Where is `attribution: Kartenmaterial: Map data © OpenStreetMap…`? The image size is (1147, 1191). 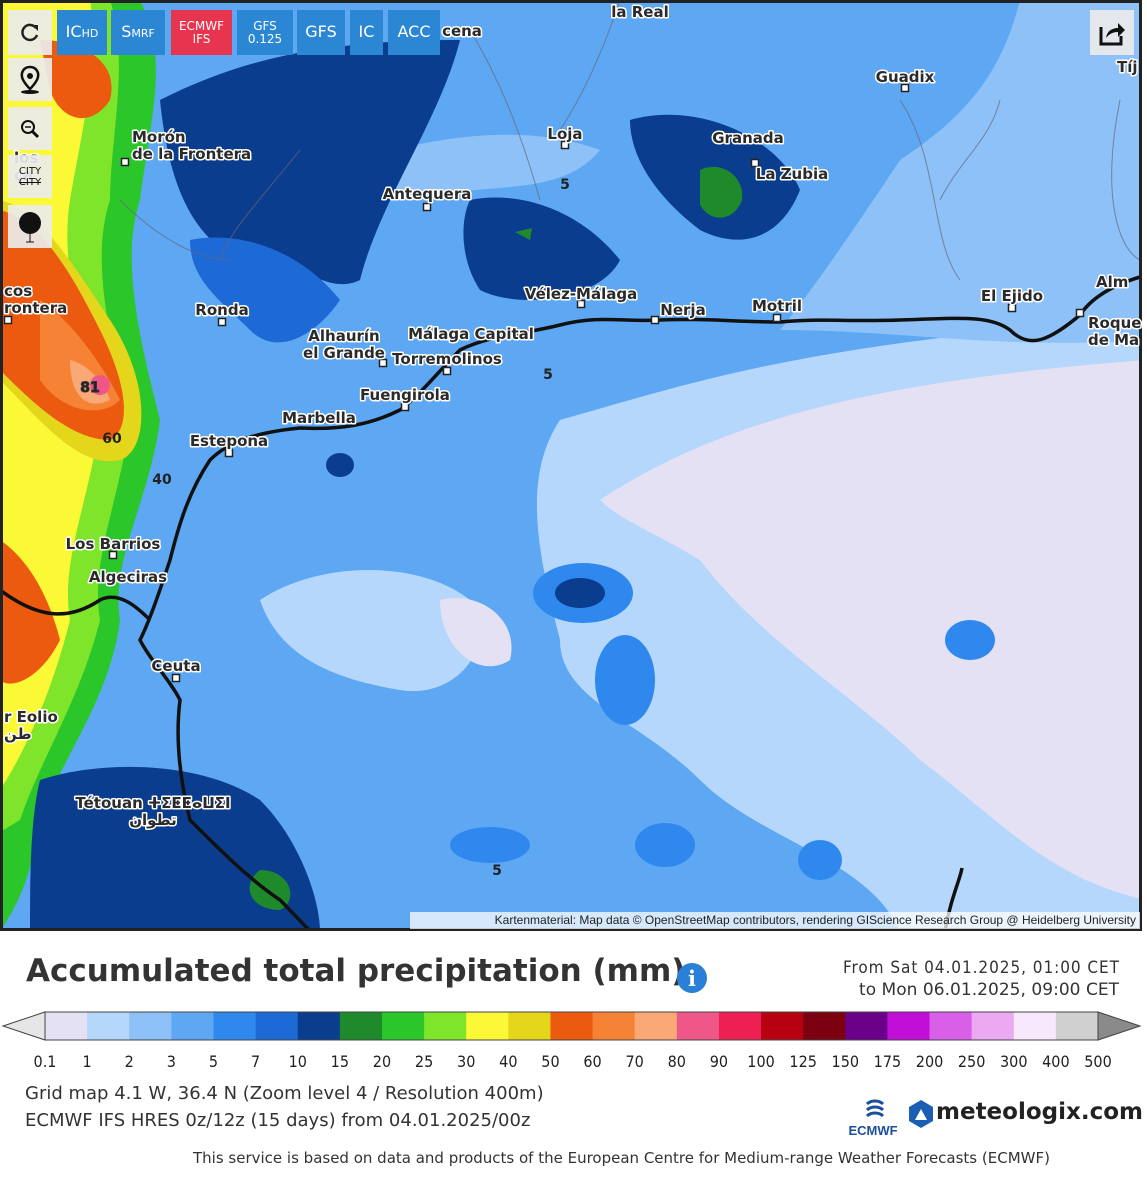
attribution: Kartenmaterial: Map data © OpenStreetMap… is located at coordinates (815, 920).